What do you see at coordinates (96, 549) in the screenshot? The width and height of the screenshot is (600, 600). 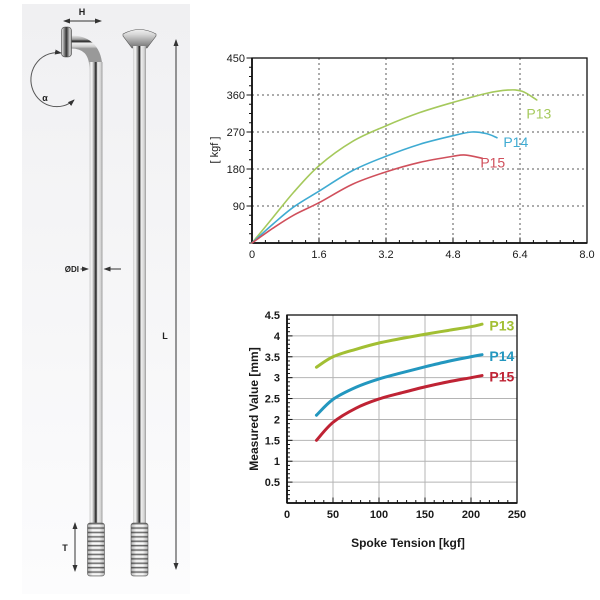 I see `jbend-spoke-thread-shading` at bounding box center [96, 549].